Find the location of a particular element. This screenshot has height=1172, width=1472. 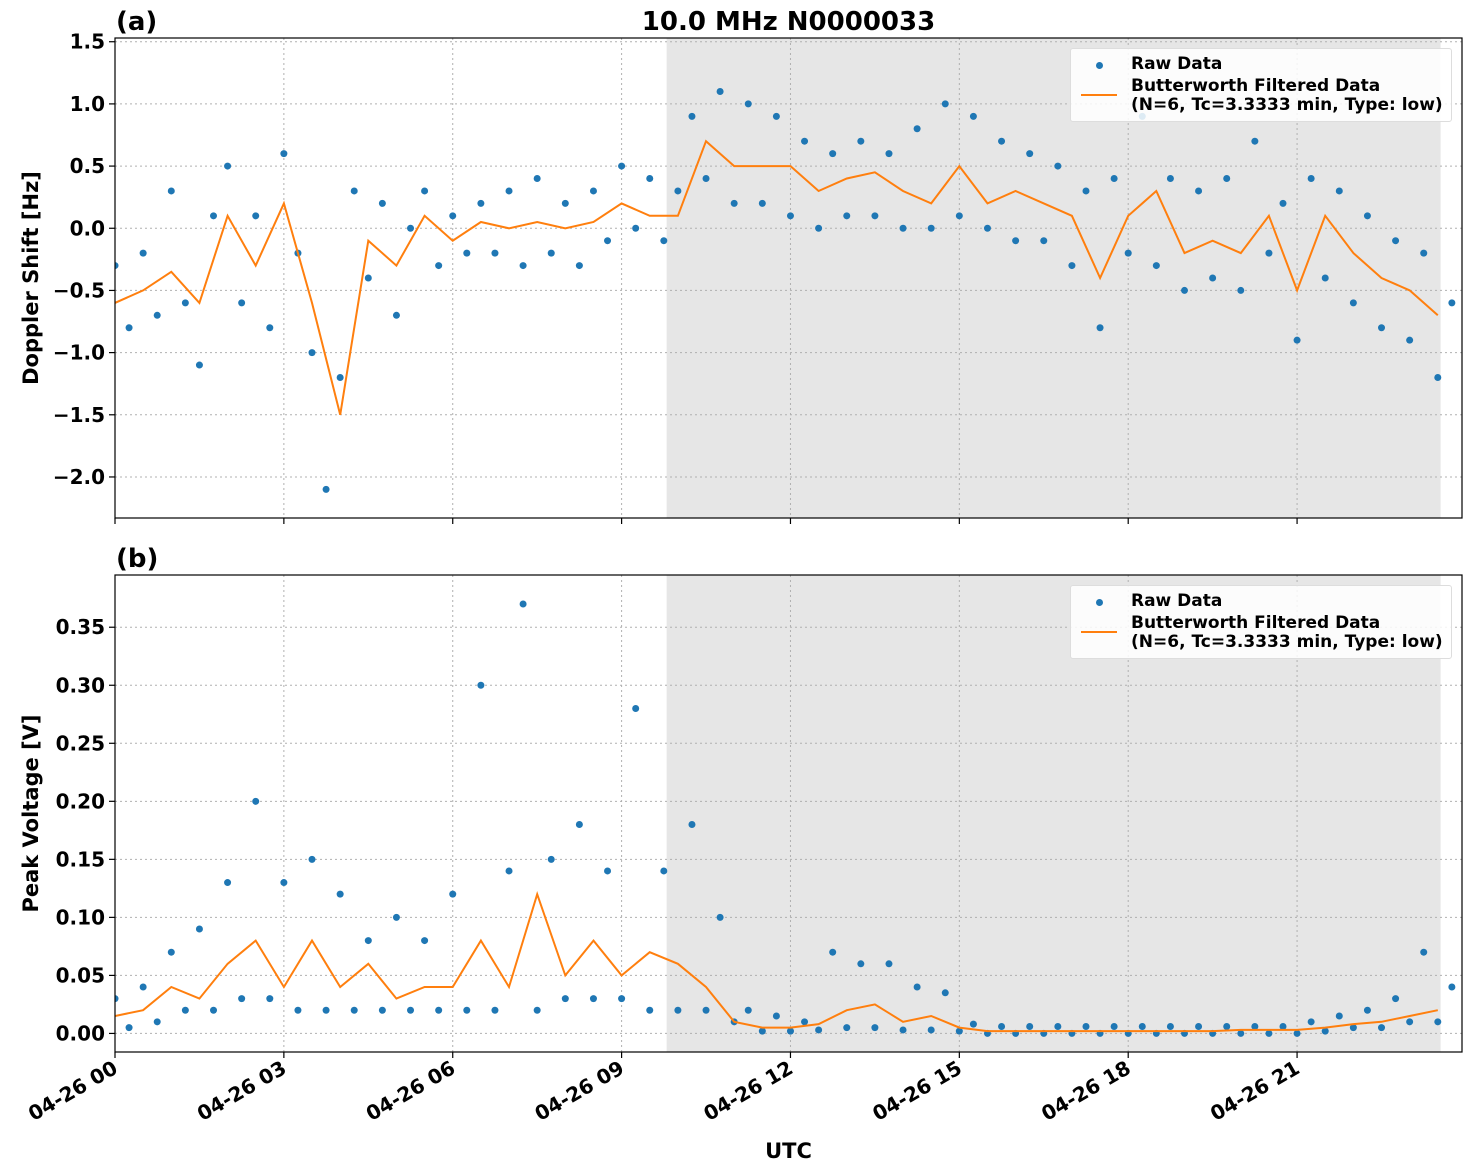

y-axis-label: Doppler Shift [Hz] is located at coordinates (31, 278).